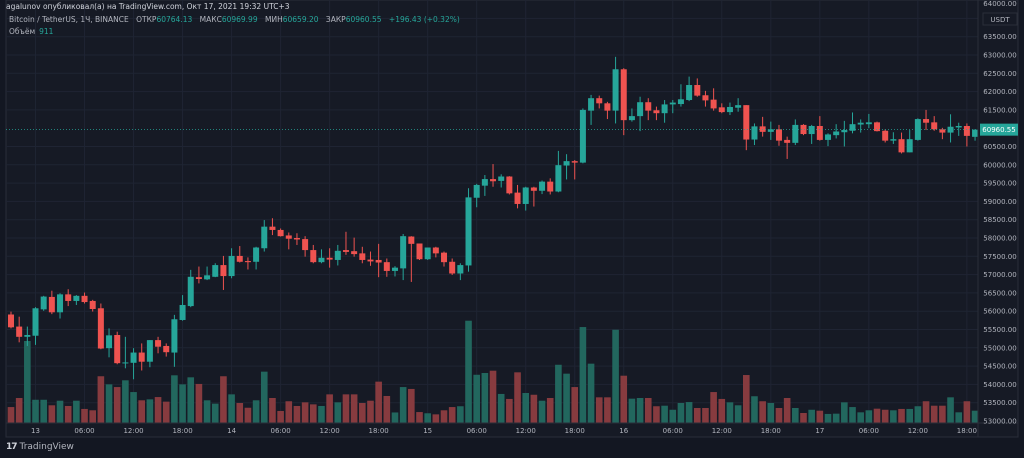 The height and width of the screenshot is (458, 1024). What do you see at coordinates (999, 184) in the screenshot?
I see `price-tick-label: 59500.00` at bounding box center [999, 184].